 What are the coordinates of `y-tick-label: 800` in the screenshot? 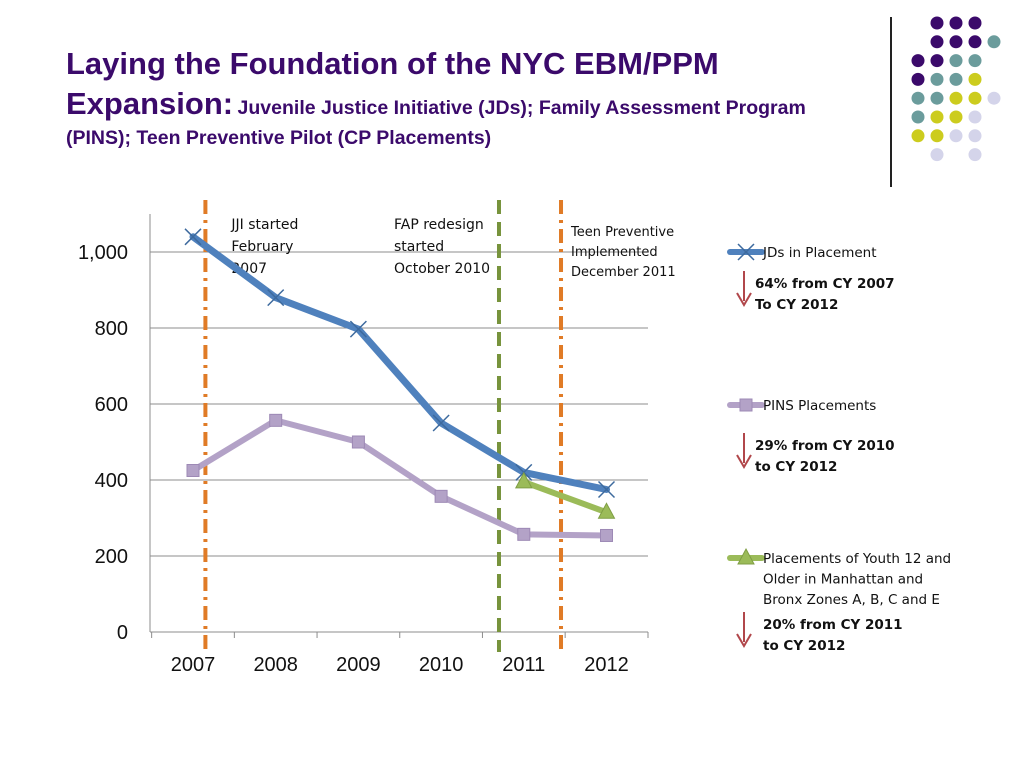 It's located at (111, 329).